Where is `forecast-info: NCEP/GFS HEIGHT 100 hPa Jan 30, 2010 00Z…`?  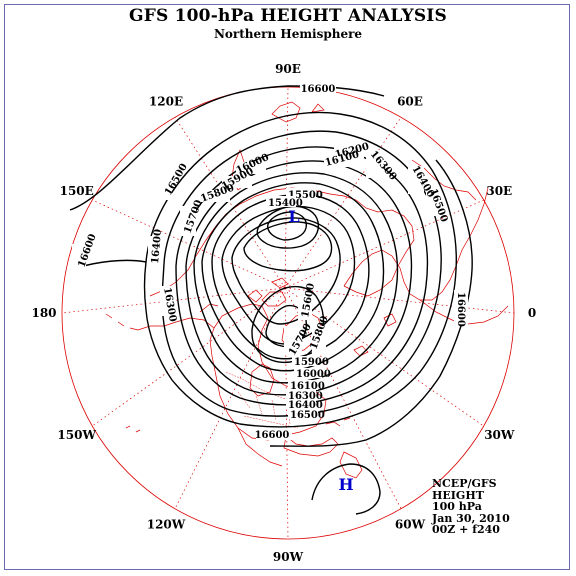
forecast-info: NCEP/GFS HEIGHT 100 hPa Jan 30, 2010 00Z… is located at coordinates (471, 507).